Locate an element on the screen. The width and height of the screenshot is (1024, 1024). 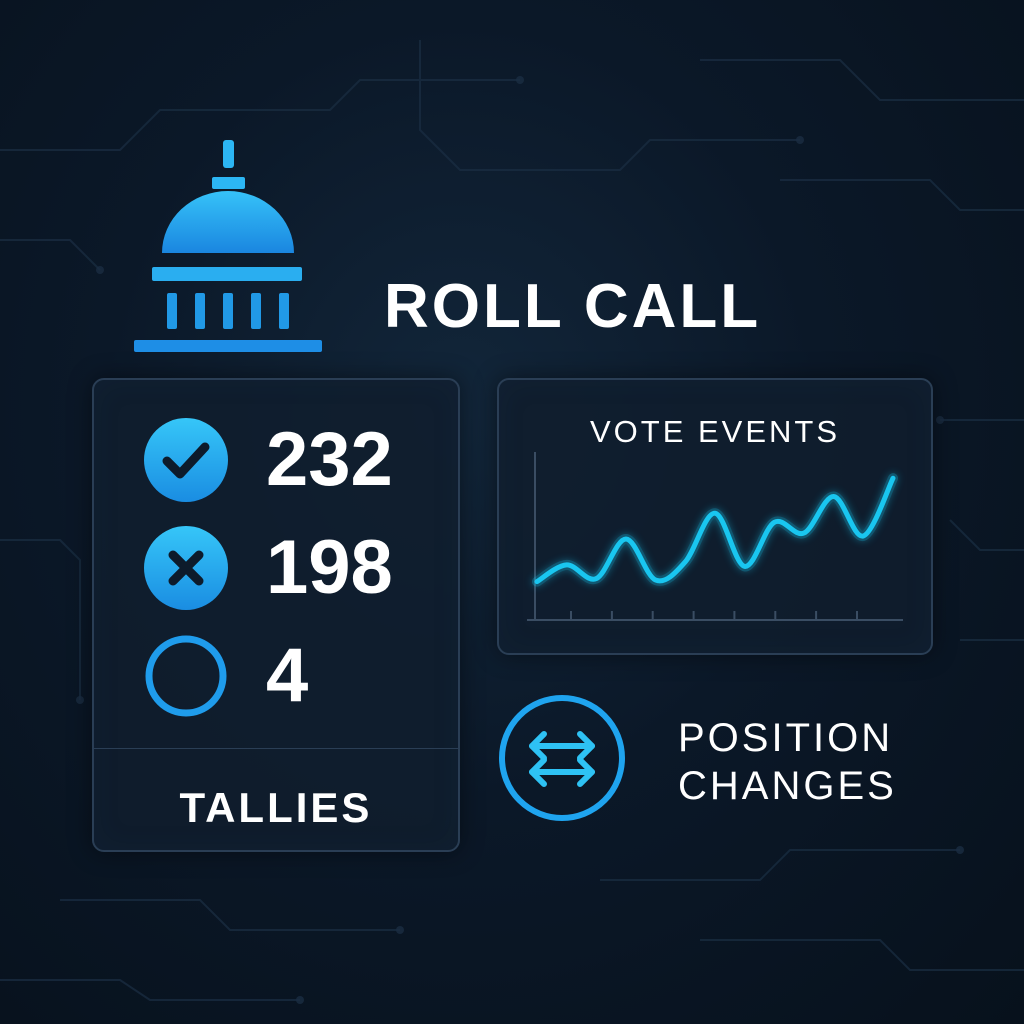
position-changes-line-1: POSITION is located at coordinates (786, 738).